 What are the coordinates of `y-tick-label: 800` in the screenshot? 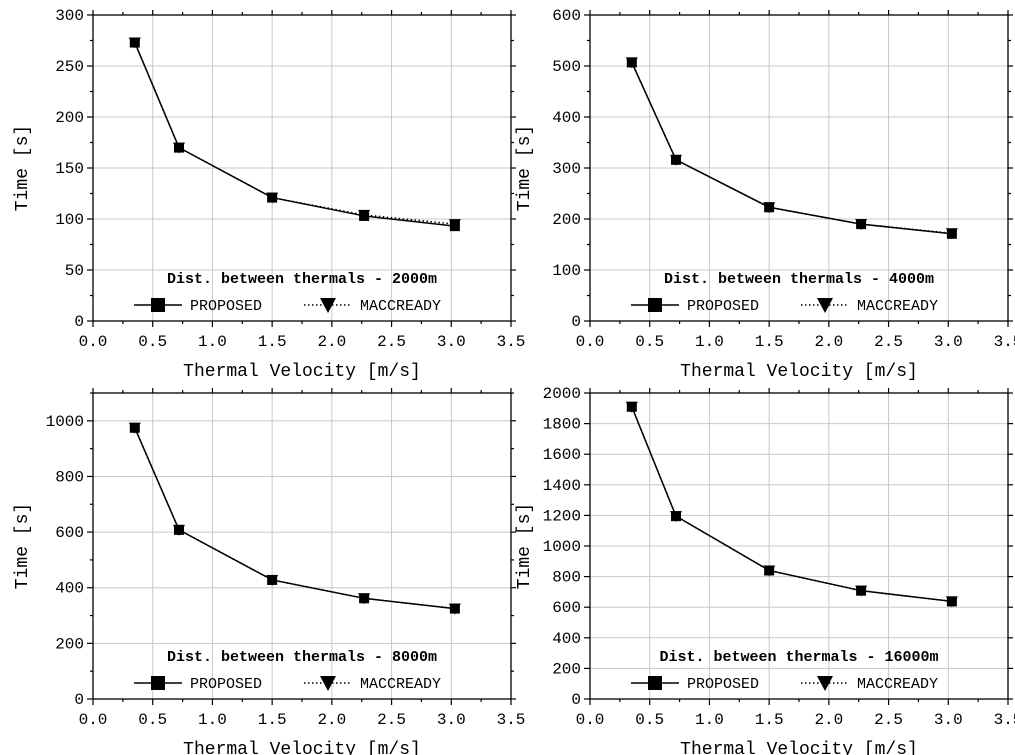 It's located at (69, 477).